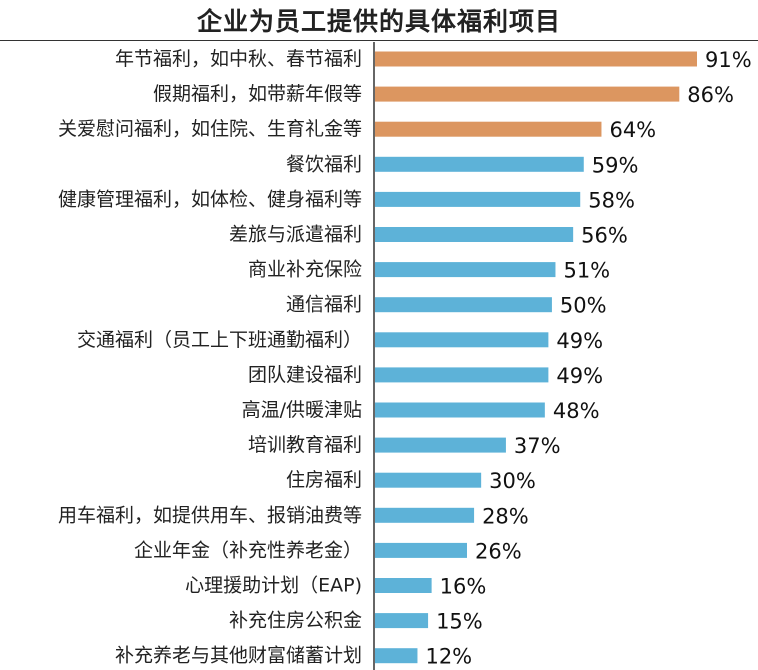  Describe the element at coordinates (728, 60) in the screenshot. I see `data-label: 91%` at that location.